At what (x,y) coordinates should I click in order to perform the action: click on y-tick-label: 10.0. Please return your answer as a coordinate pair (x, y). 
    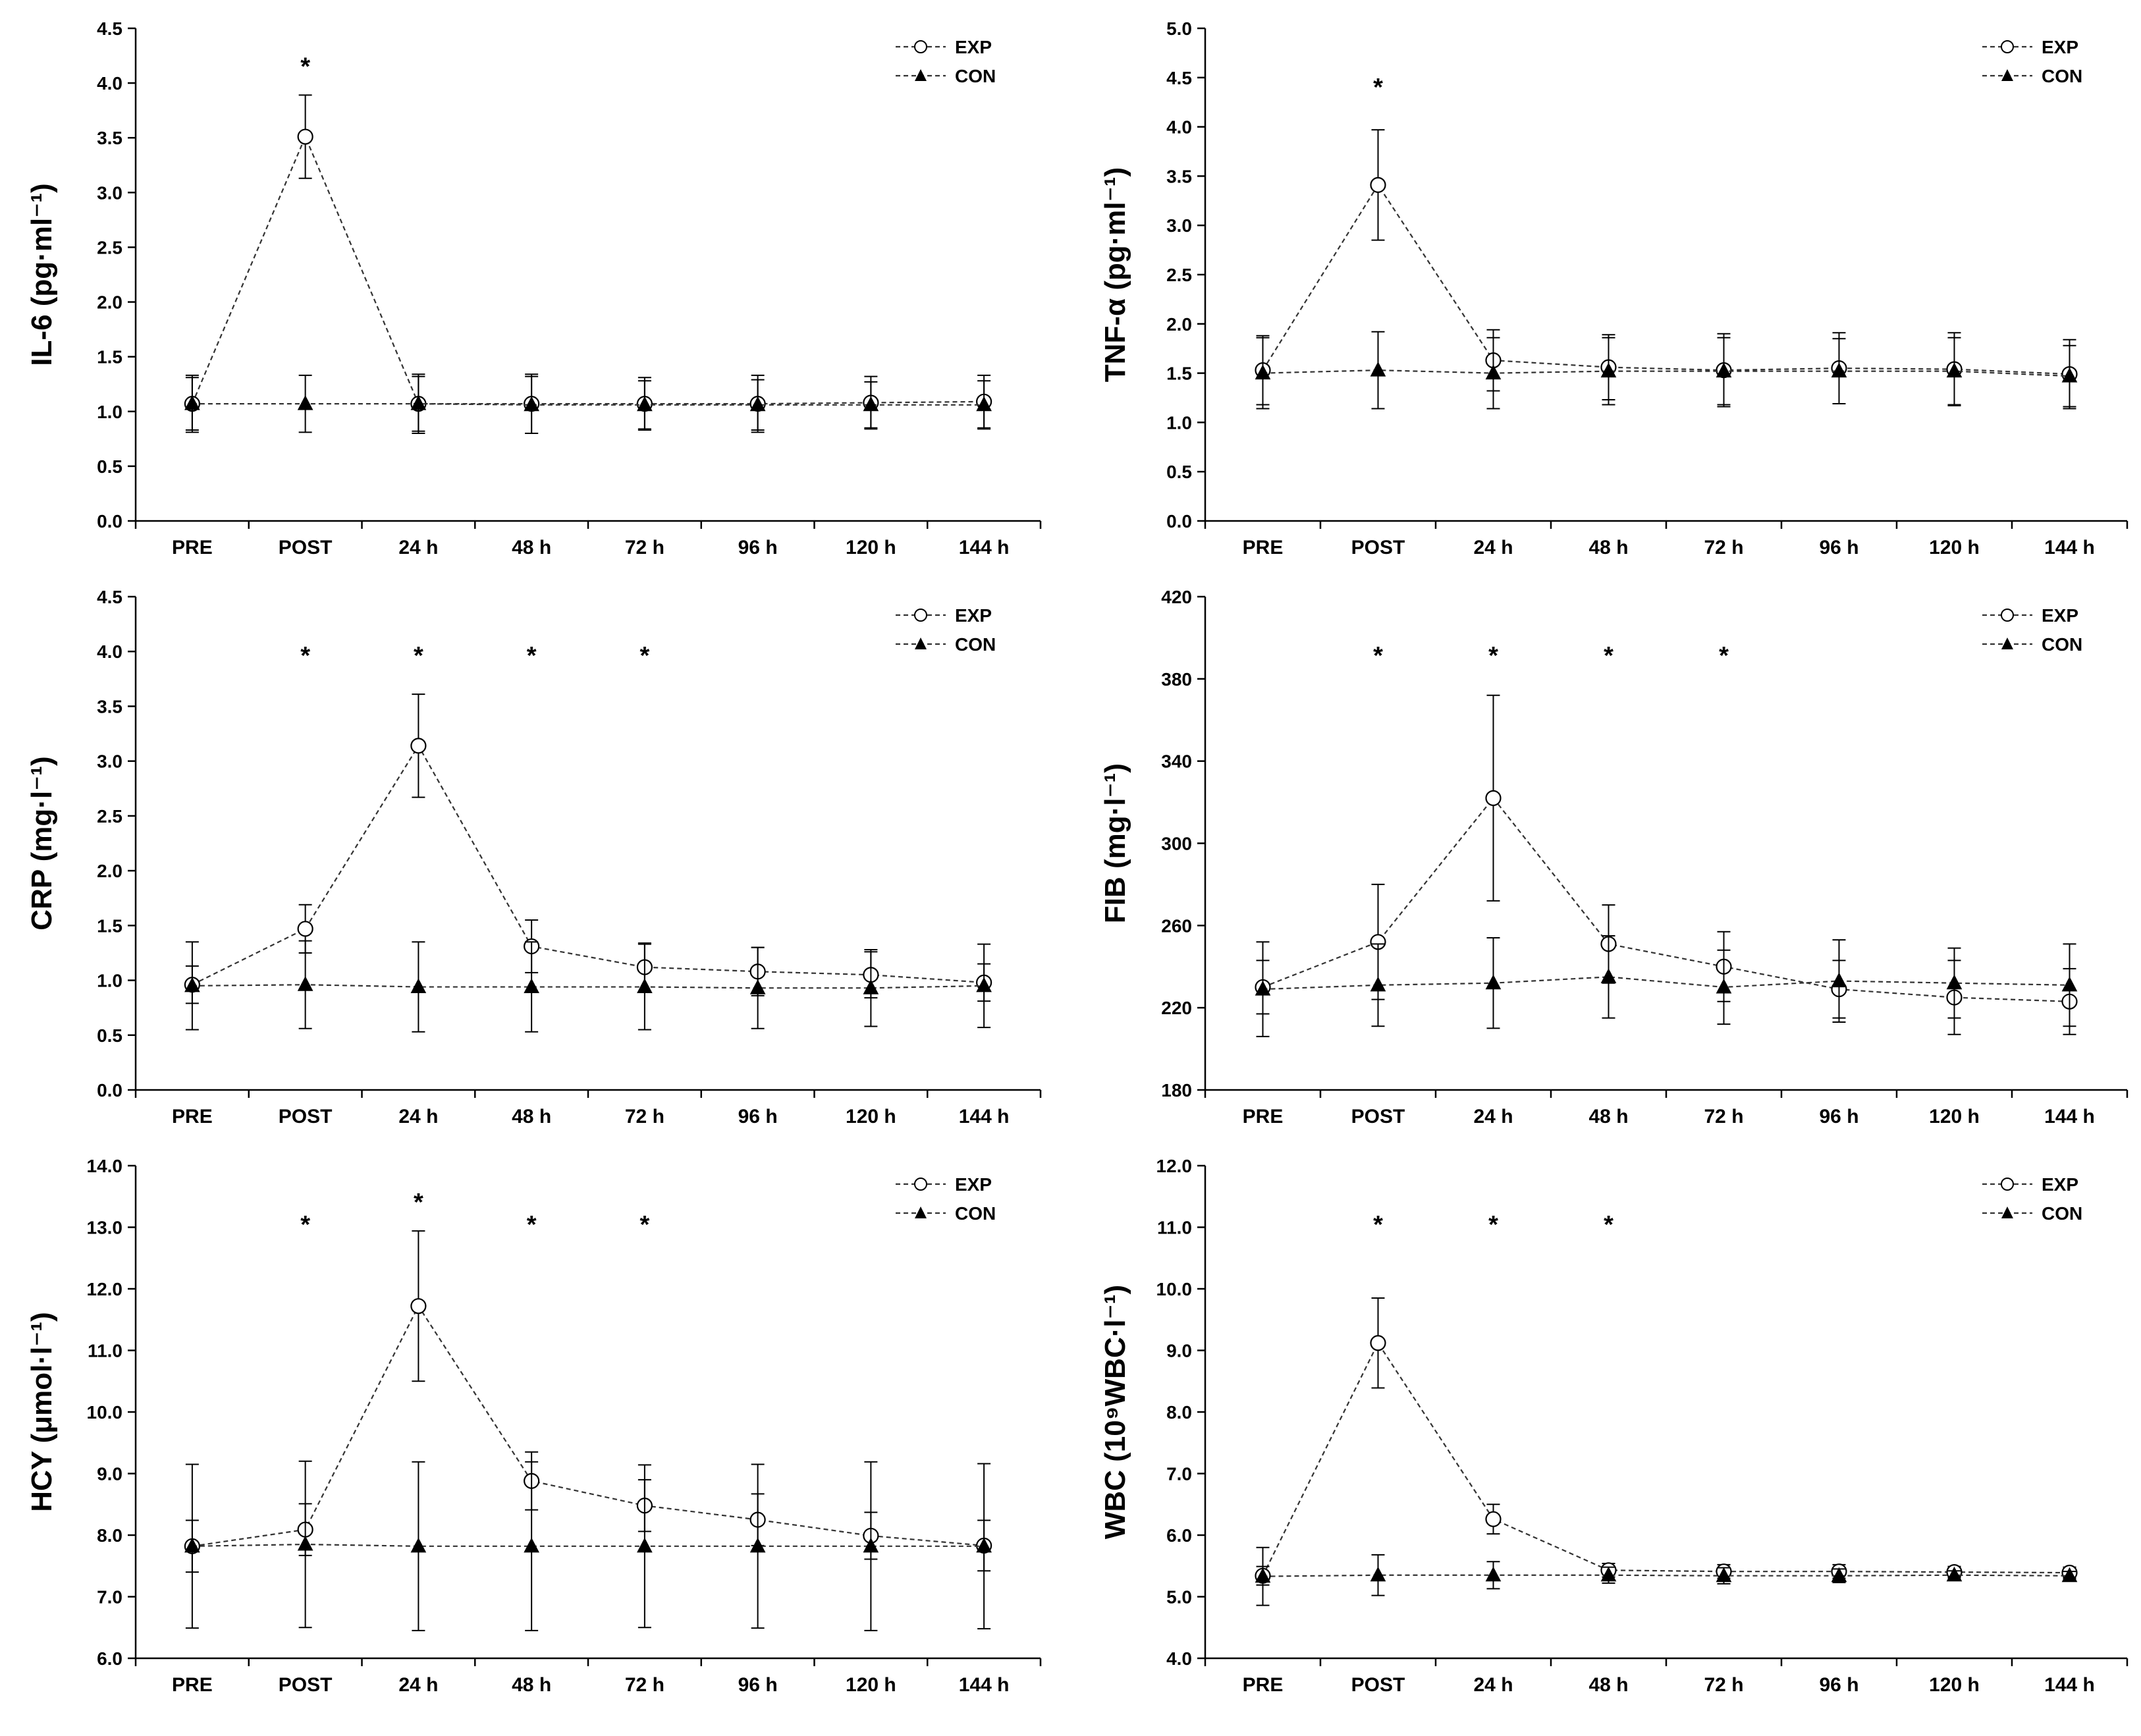
    Looking at the image, I should click on (105, 1412).